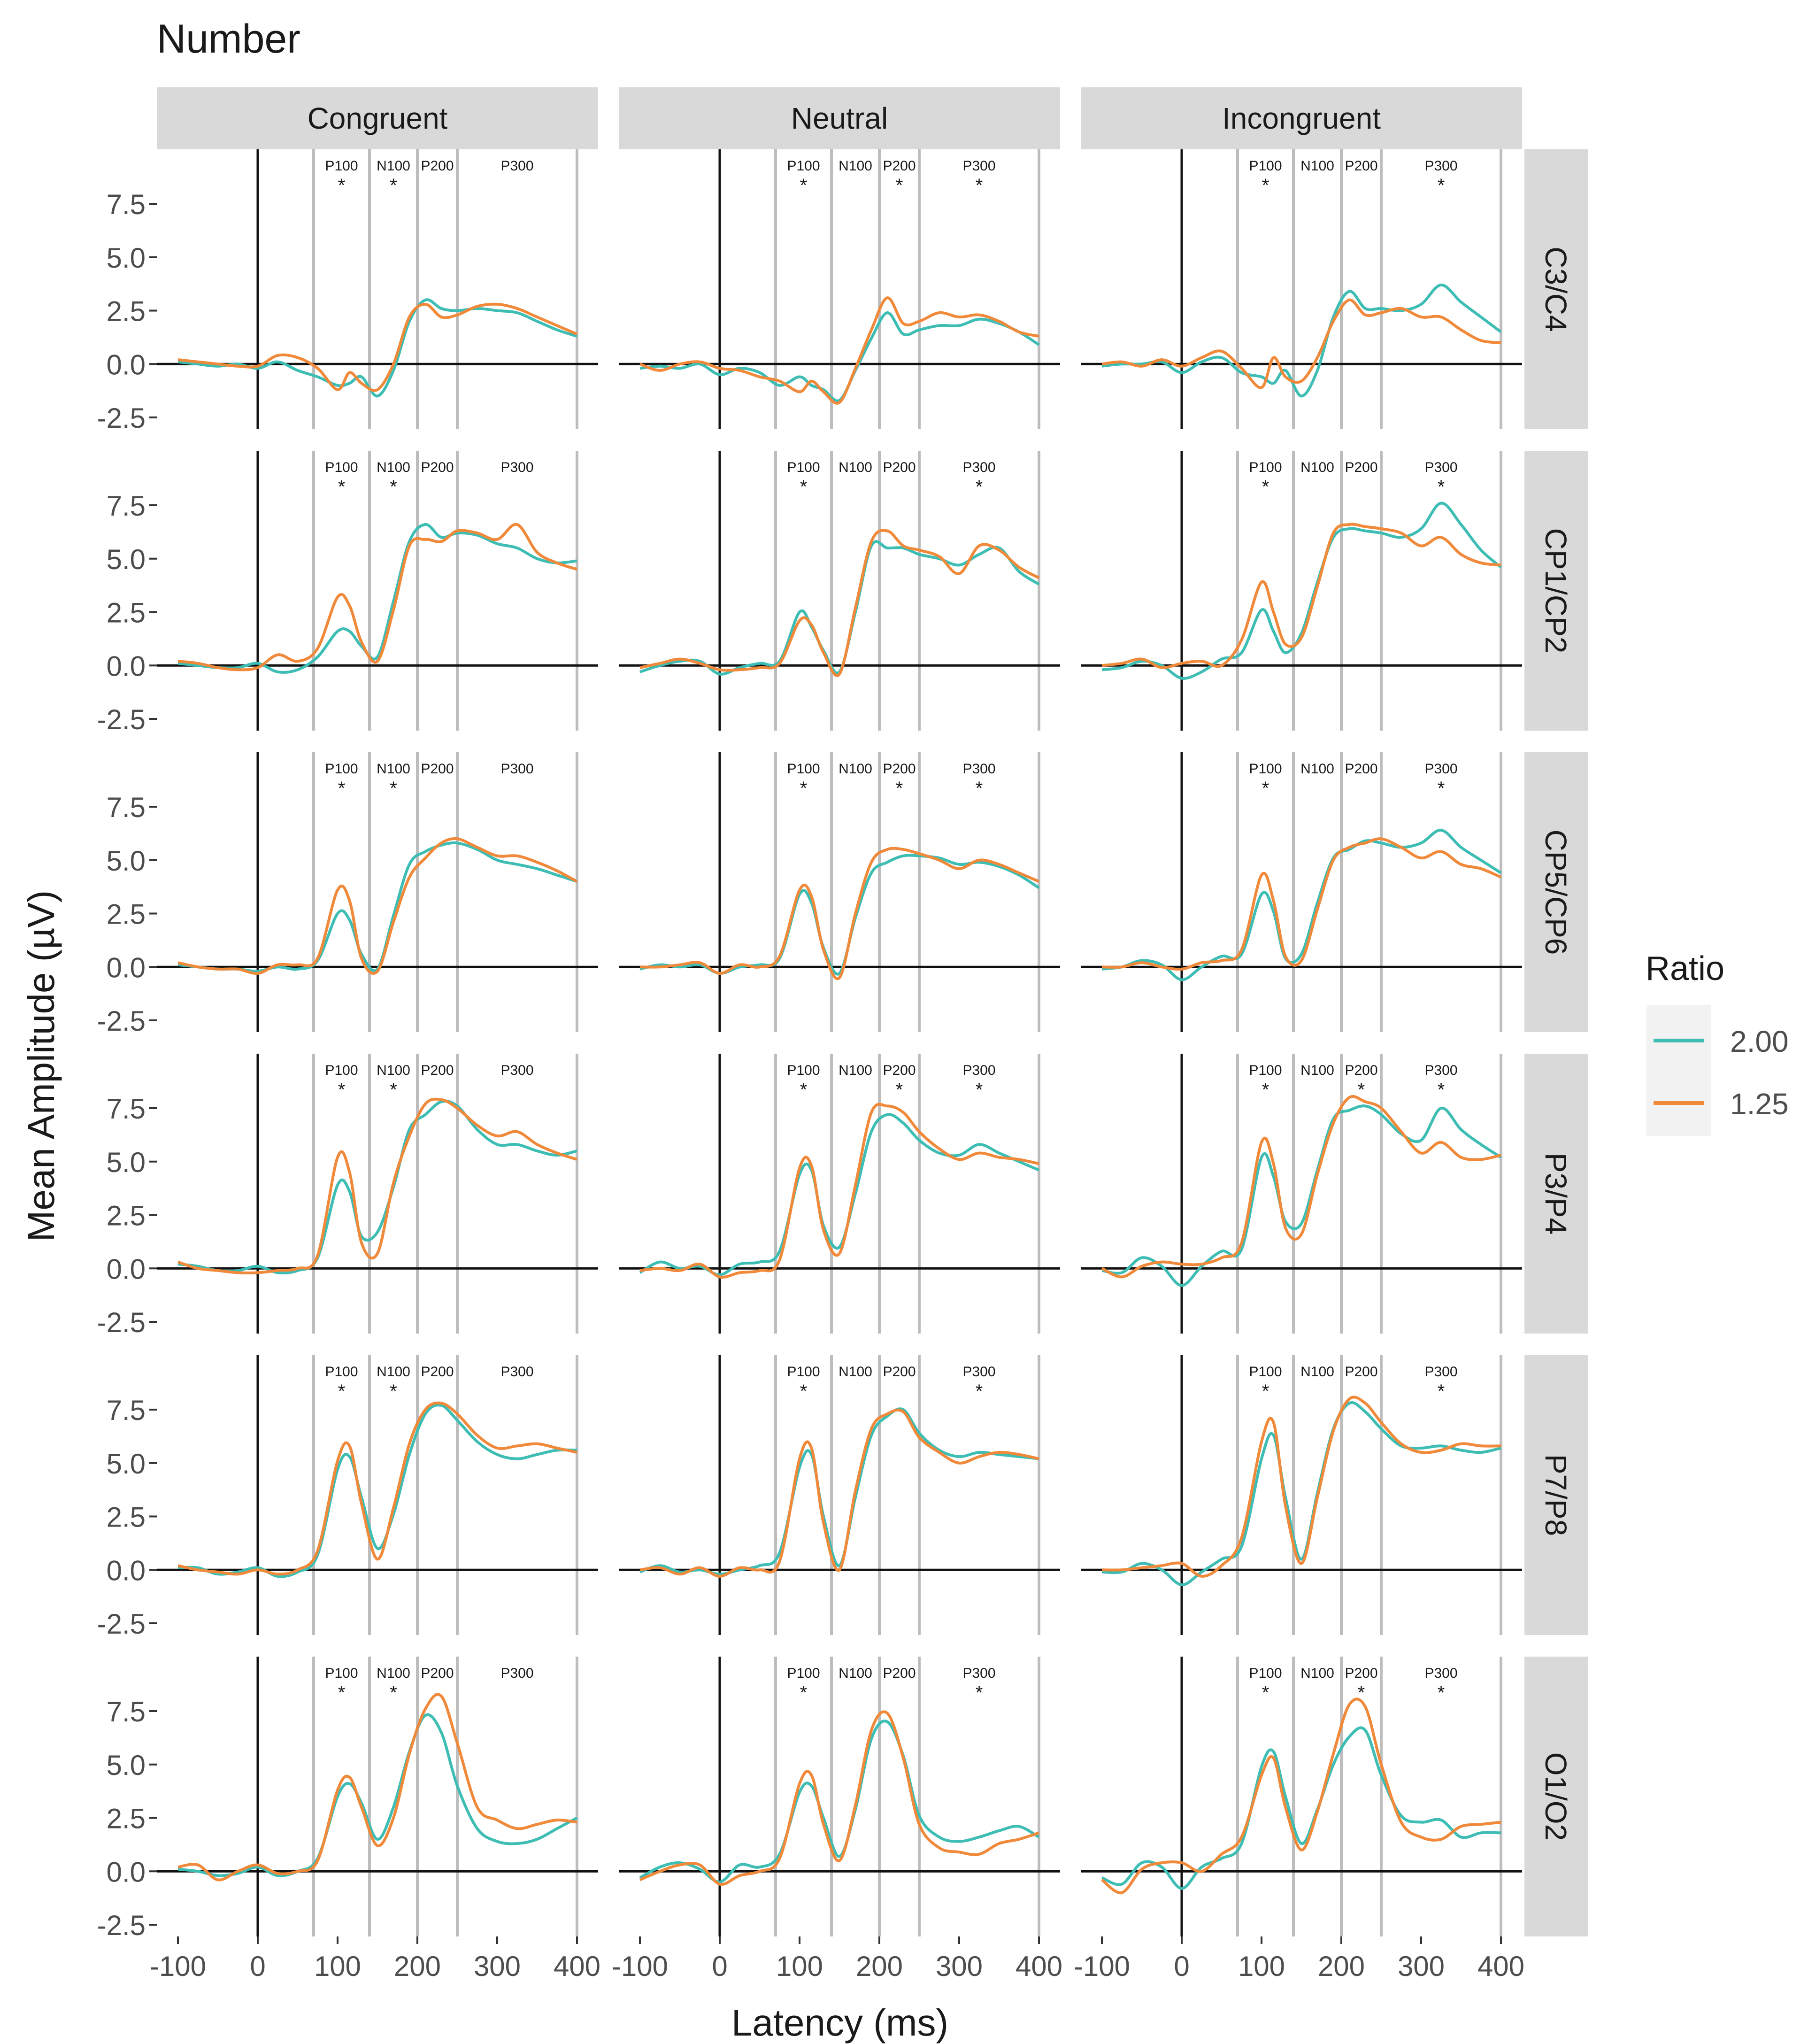  I want to click on strip-label-incongruent: Incongruent, so click(1301, 118).